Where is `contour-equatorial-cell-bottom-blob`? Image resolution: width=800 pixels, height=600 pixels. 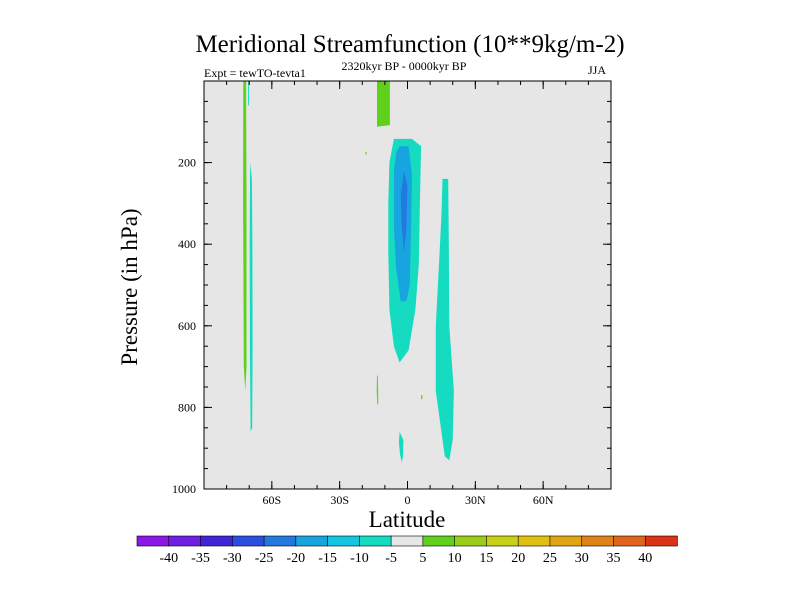 contour-equatorial-cell-bottom-blob is located at coordinates (401, 447).